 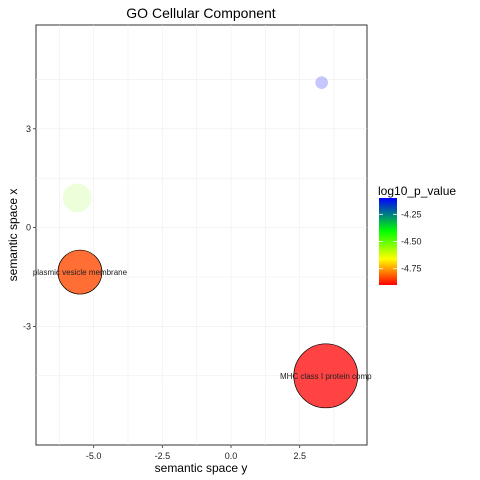 I want to click on chart-title: GO Cellular Component, so click(x=201, y=13).